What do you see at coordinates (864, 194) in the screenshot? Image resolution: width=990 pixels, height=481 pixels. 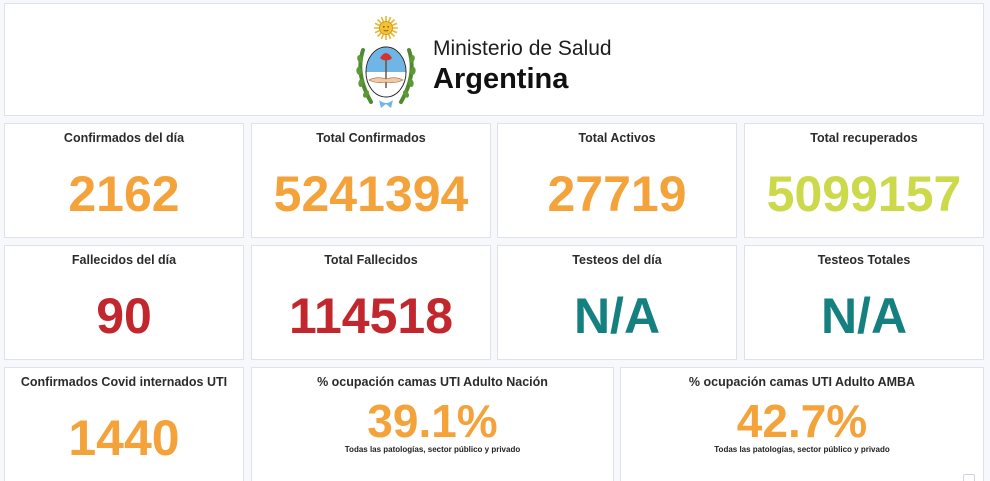 I see `card-value: 5099157` at bounding box center [864, 194].